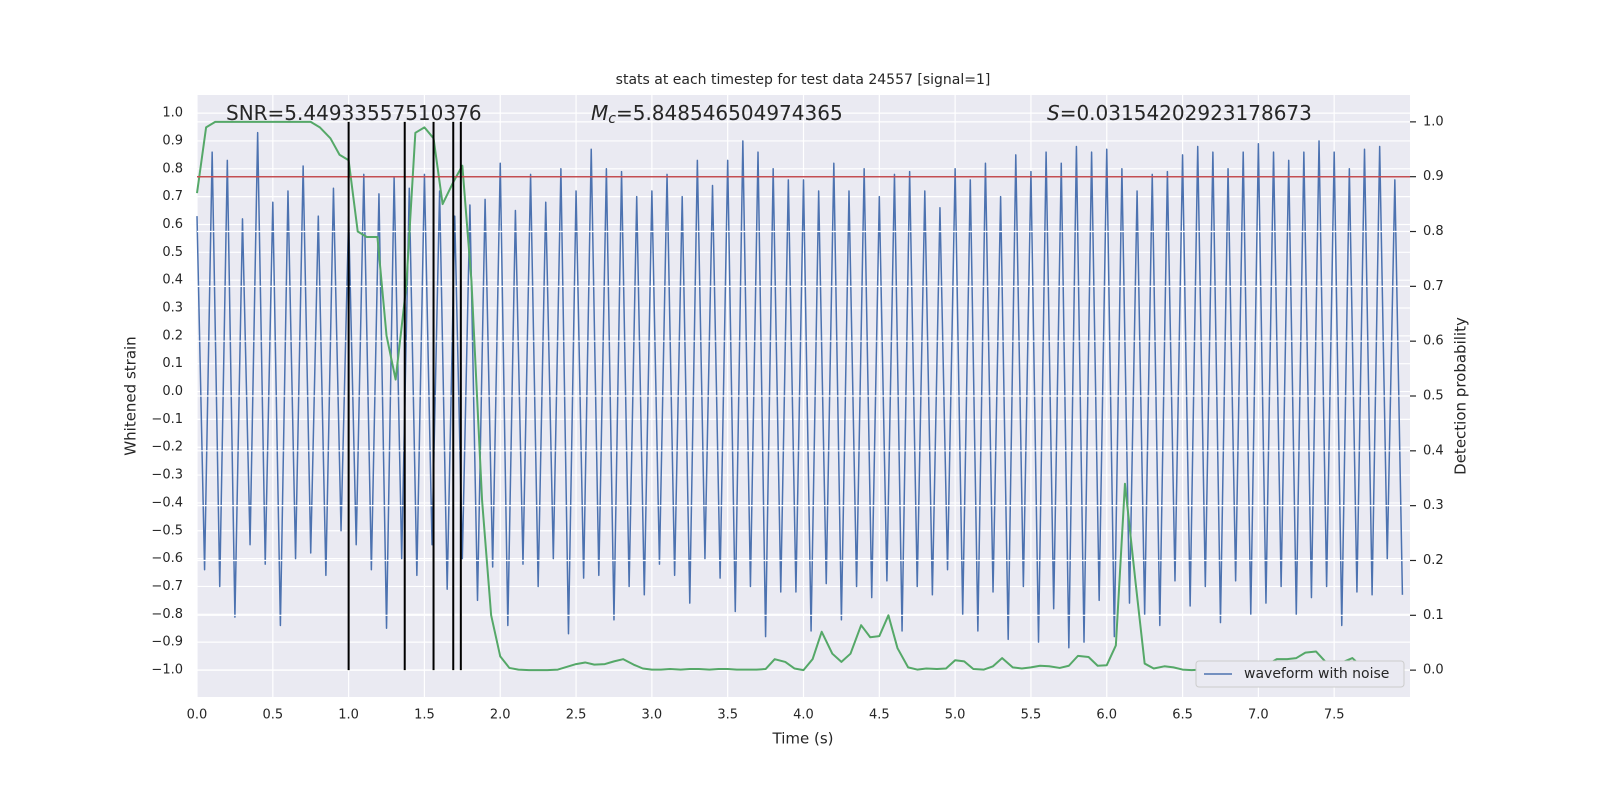 The image size is (1600, 800). Describe the element at coordinates (167, 475) in the screenshot. I see `y-tick-label: −0.3` at that location.